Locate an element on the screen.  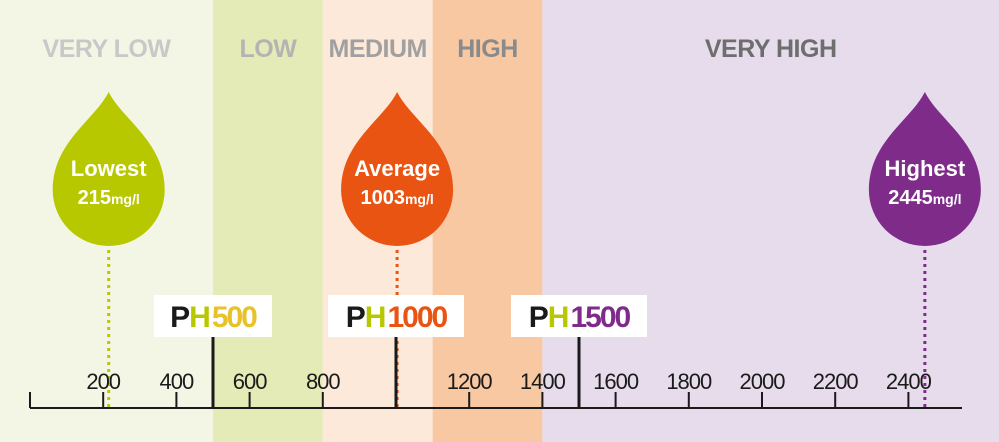
marker-lowest: Lowest 215mg/l is located at coordinates (108, 250).